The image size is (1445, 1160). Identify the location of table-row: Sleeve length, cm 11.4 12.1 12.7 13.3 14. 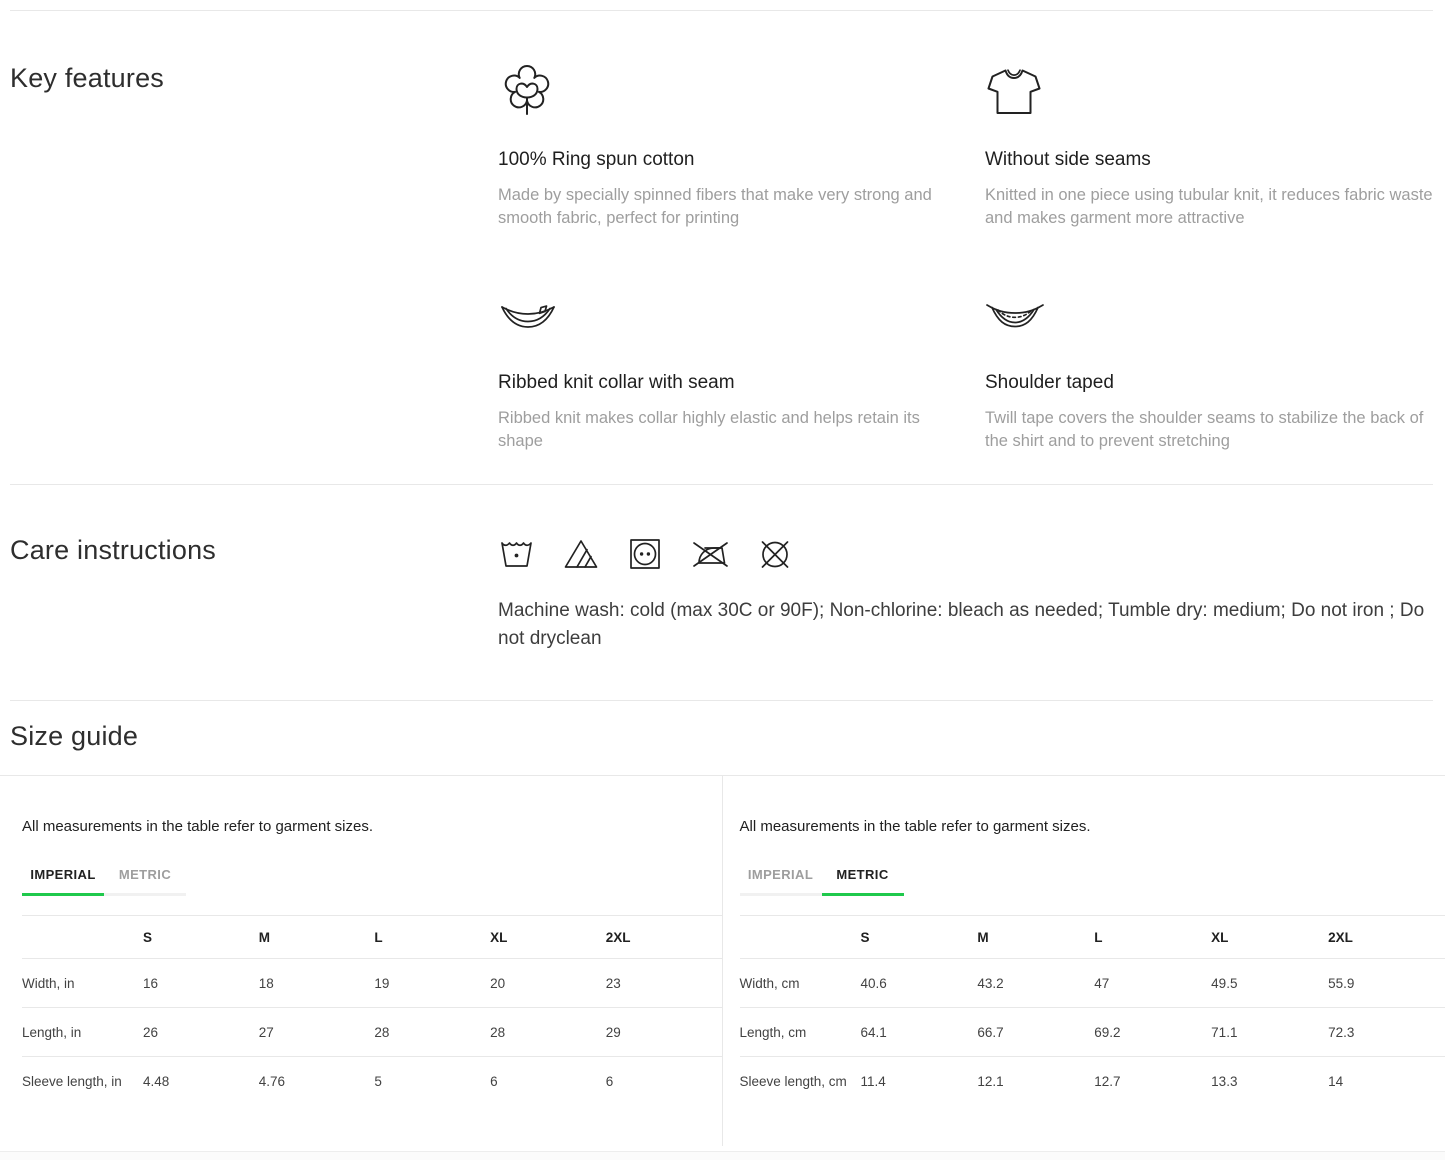
(1092, 1081).